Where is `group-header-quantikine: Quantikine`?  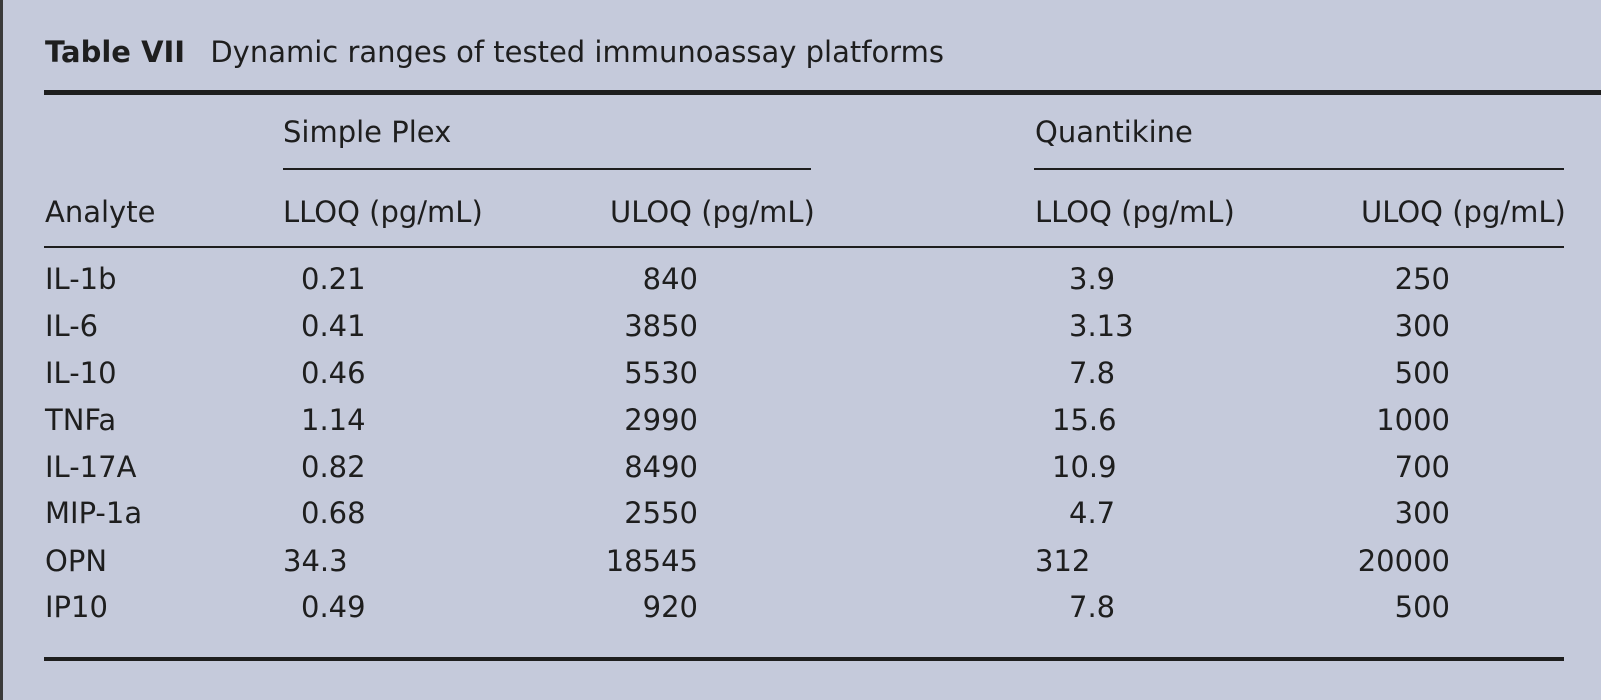 group-header-quantikine: Quantikine is located at coordinates (1114, 132).